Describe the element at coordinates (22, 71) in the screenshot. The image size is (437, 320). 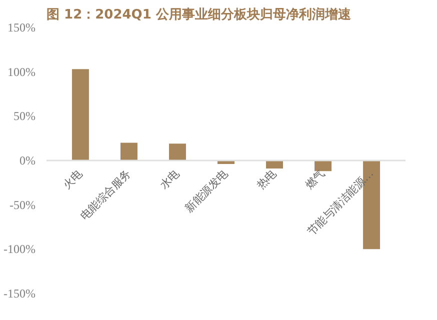
I see `y-tick-label: 100%` at that location.